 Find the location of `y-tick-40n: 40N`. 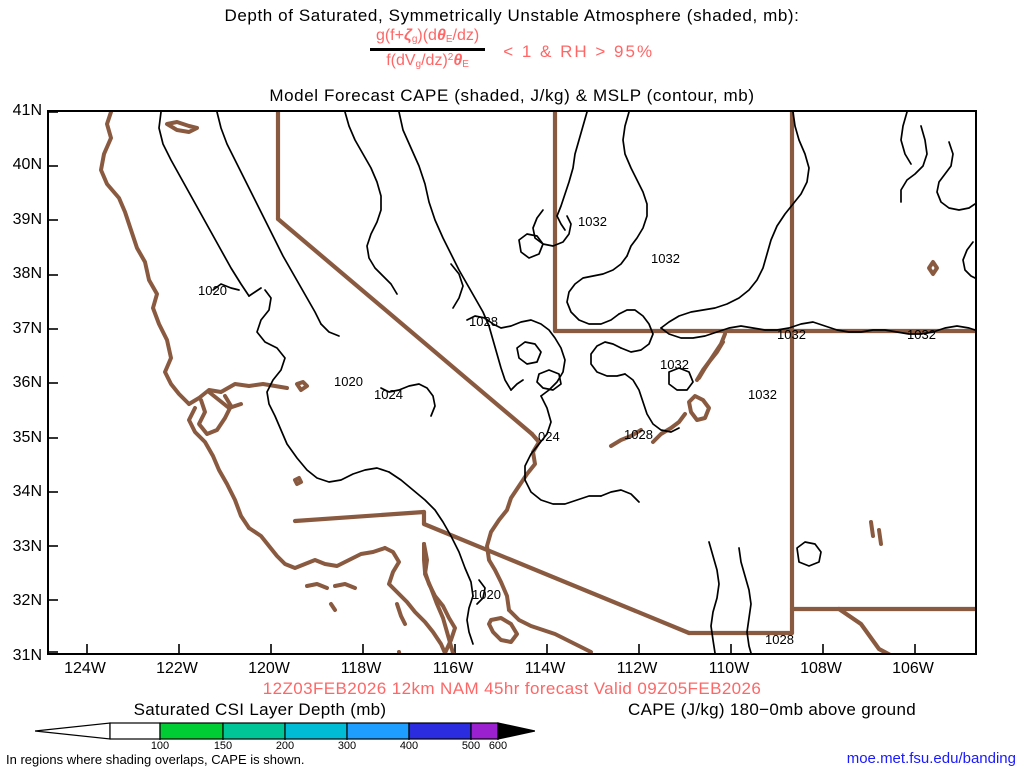

y-tick-40n: 40N is located at coordinates (27, 164).